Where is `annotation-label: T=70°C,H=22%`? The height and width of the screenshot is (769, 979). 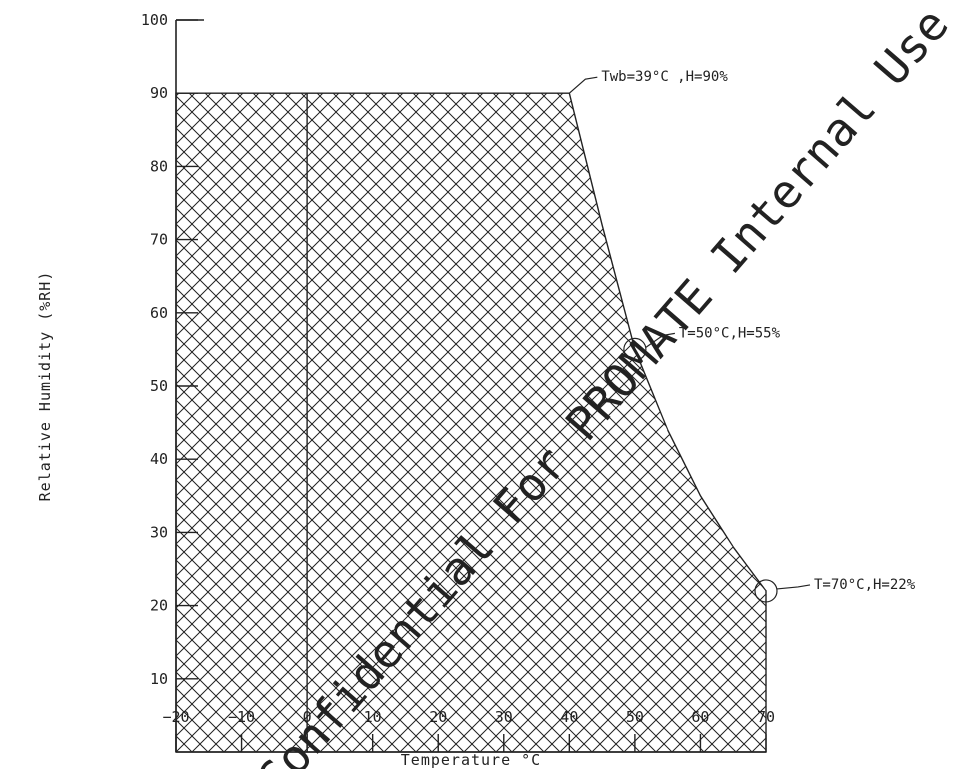 annotation-label: T=70°C,H=22% is located at coordinates (865, 585).